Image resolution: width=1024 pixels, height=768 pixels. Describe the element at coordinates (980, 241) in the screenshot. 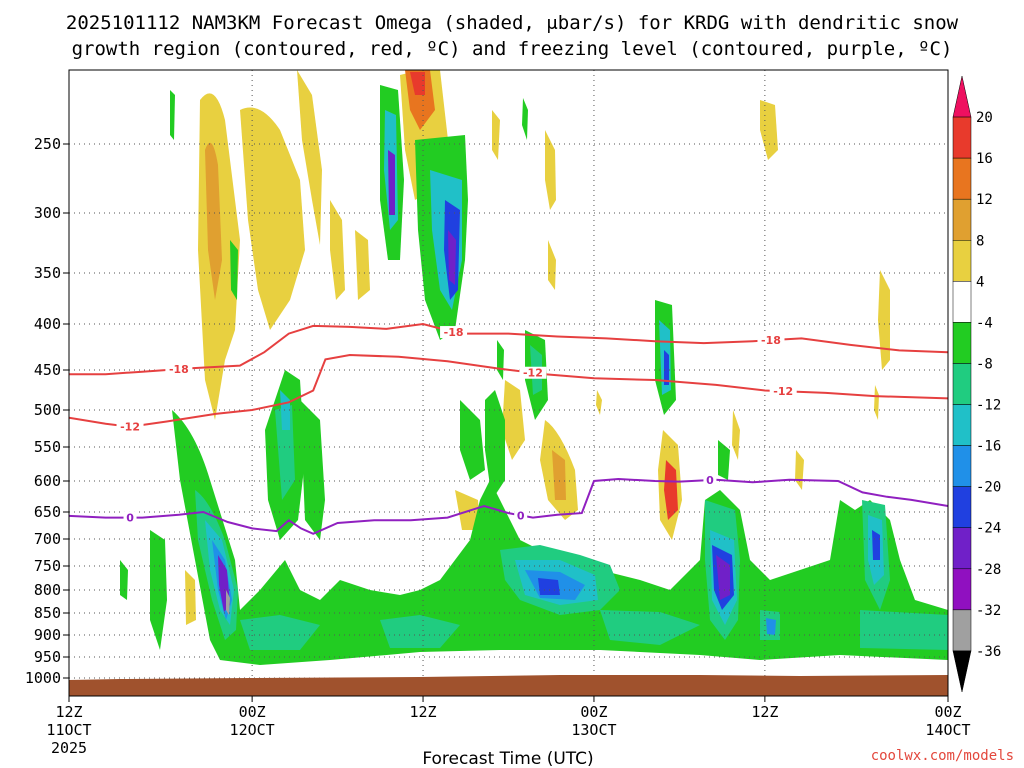

I see `colorbar-label: 8` at that location.